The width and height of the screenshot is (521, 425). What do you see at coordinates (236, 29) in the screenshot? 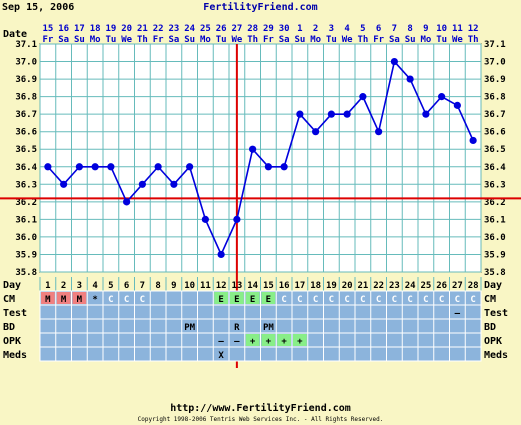
I see `date-label: 27` at bounding box center [236, 29].